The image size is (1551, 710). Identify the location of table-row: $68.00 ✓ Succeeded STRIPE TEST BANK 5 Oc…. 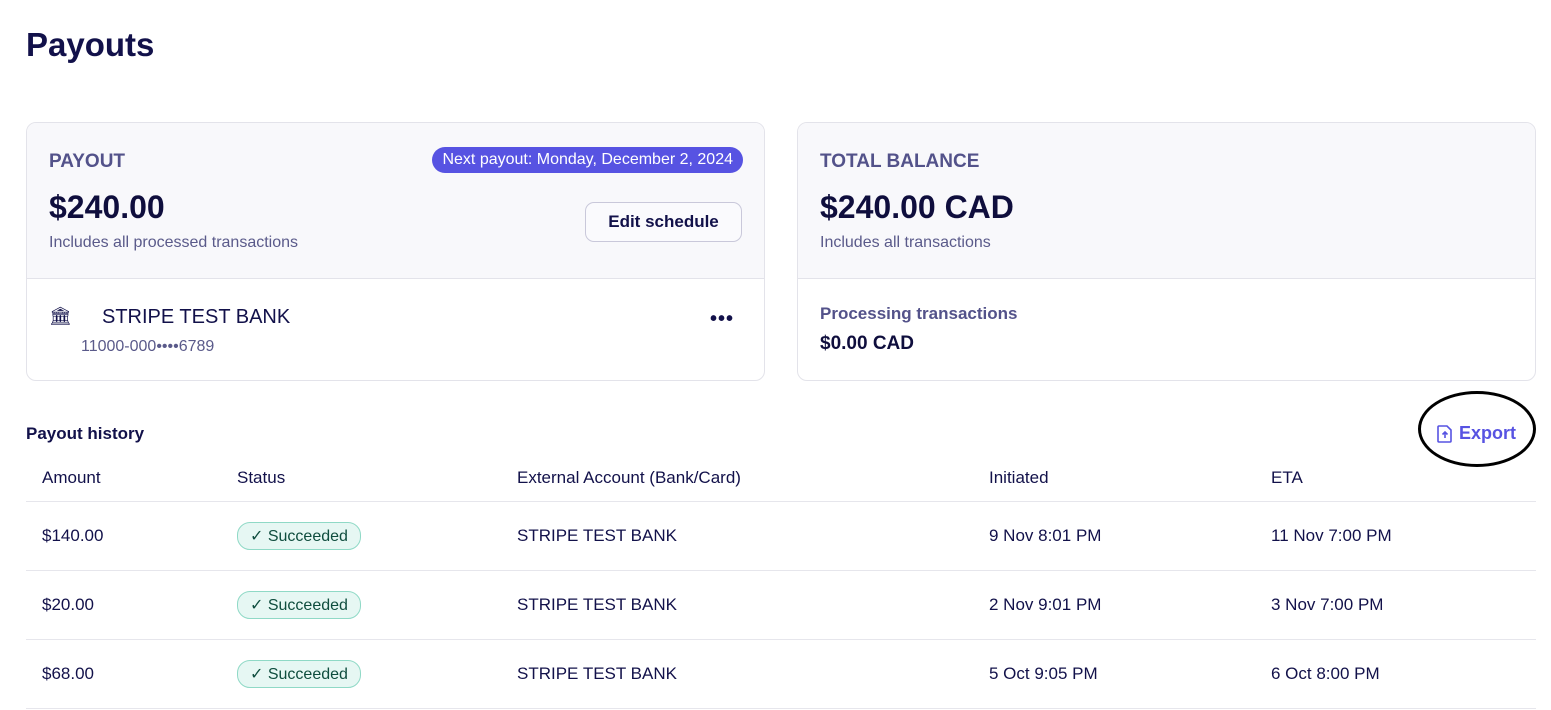
(781, 674).